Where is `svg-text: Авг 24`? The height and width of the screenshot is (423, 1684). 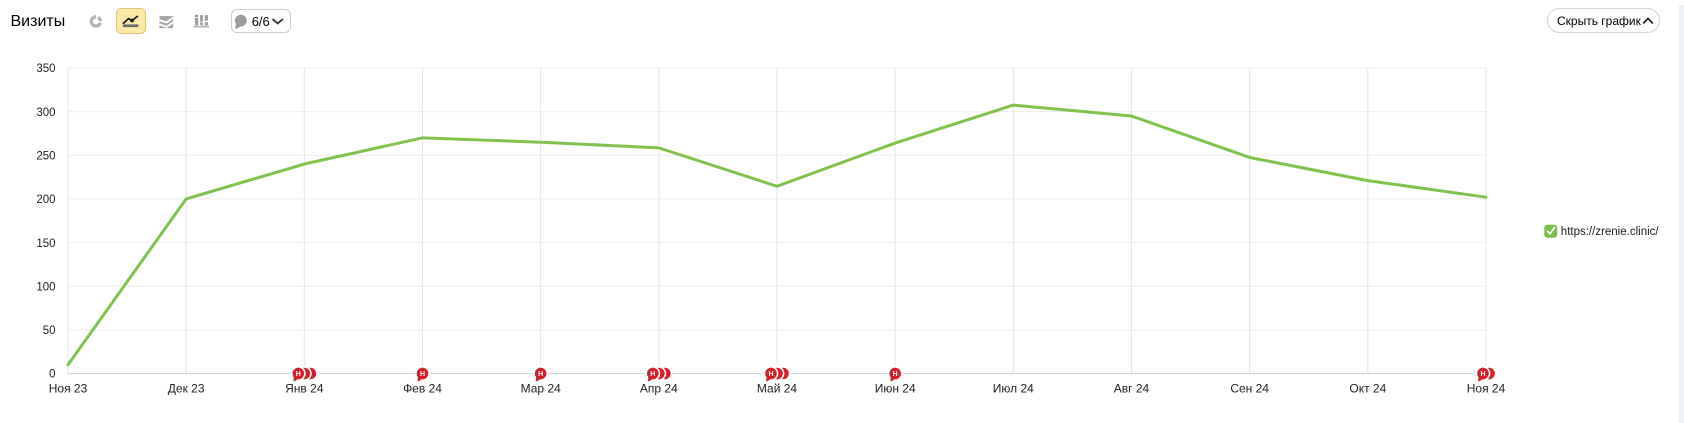
svg-text: Авг 24 is located at coordinates (1132, 389).